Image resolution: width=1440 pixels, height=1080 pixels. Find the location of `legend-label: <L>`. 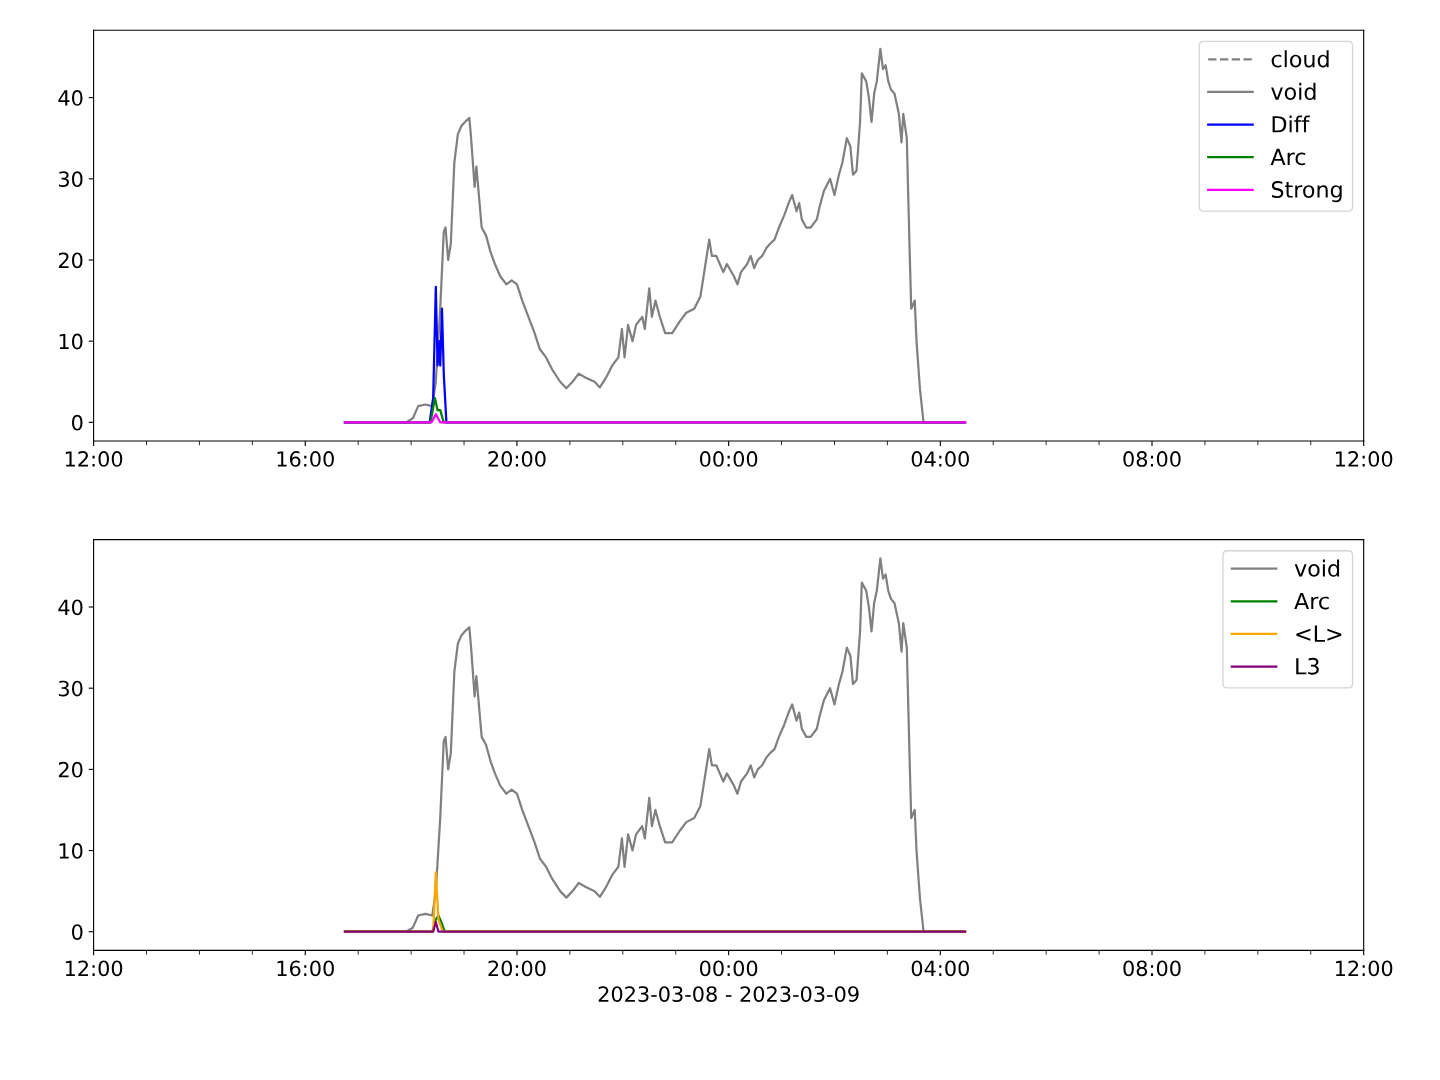

legend-label: <L> is located at coordinates (1319, 633).